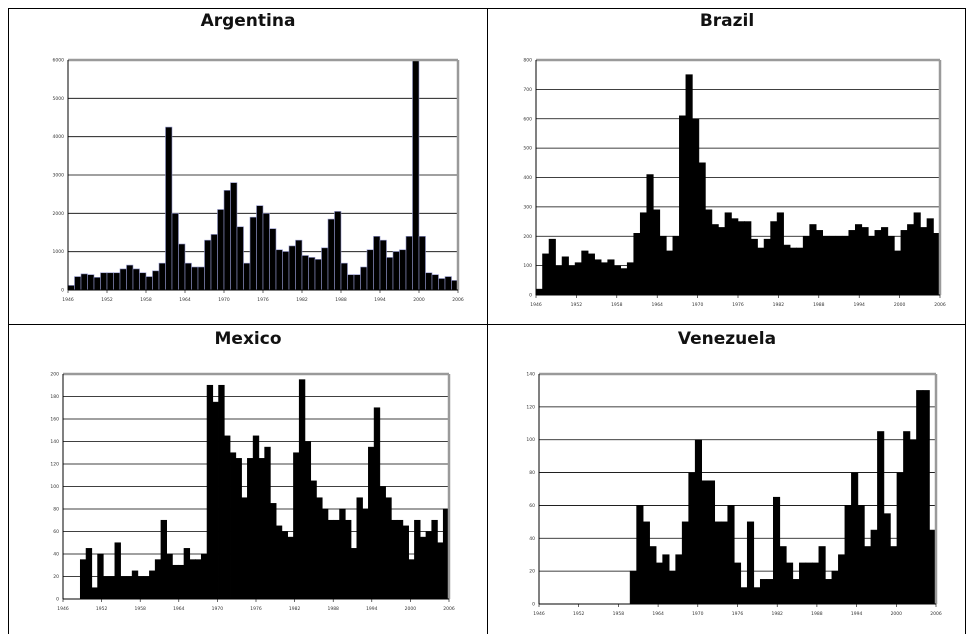 The width and height of the screenshot is (966, 634). Describe the element at coordinates (698, 305) in the screenshot. I see `brazil-x-tick-label: 1970` at that location.